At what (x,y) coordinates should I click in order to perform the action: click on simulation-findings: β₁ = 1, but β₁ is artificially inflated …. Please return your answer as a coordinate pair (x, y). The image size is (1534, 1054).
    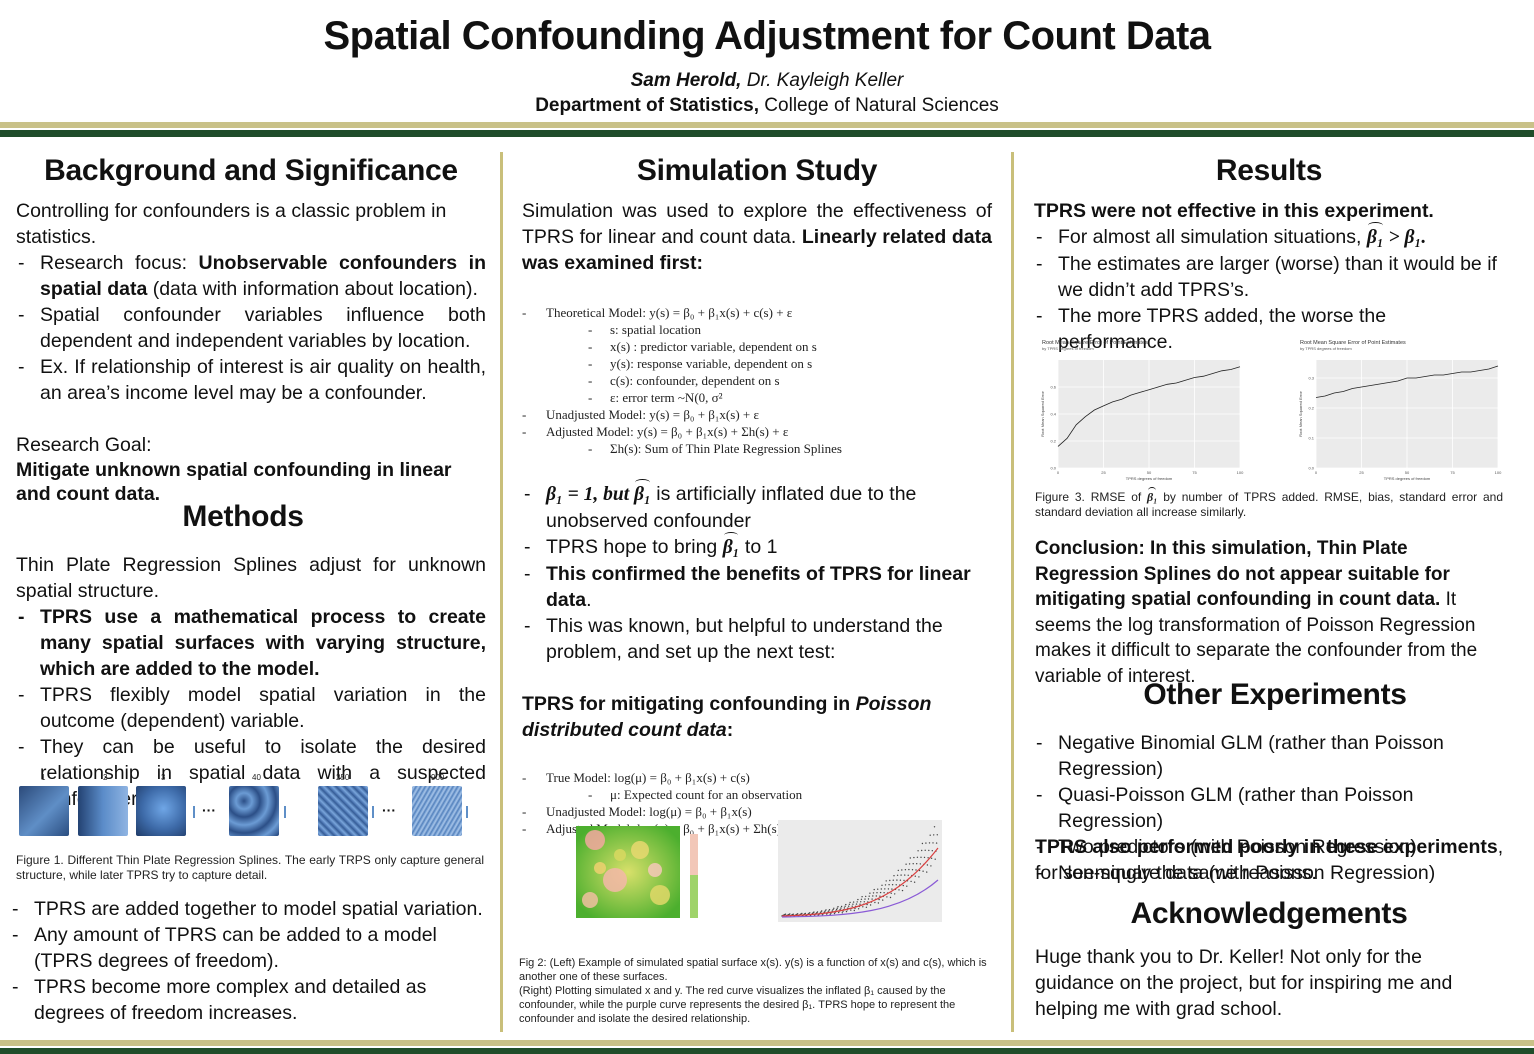
    Looking at the image, I should click on (757, 572).